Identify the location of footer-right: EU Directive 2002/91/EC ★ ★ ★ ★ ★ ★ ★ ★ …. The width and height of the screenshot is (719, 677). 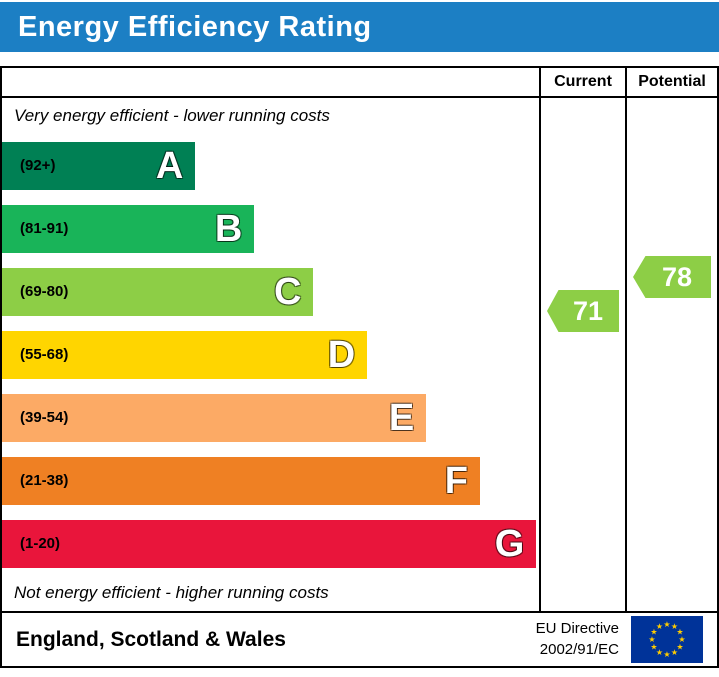
(619, 639).